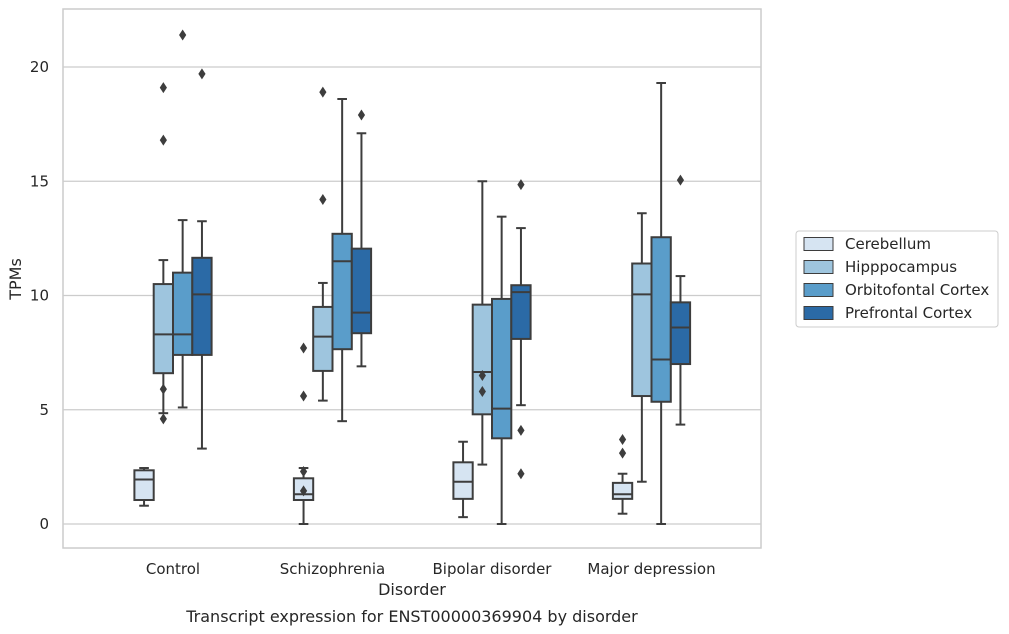 Image resolution: width=1009 pixels, height=634 pixels. I want to click on legend-label: Prefrontal Cortex, so click(908, 313).